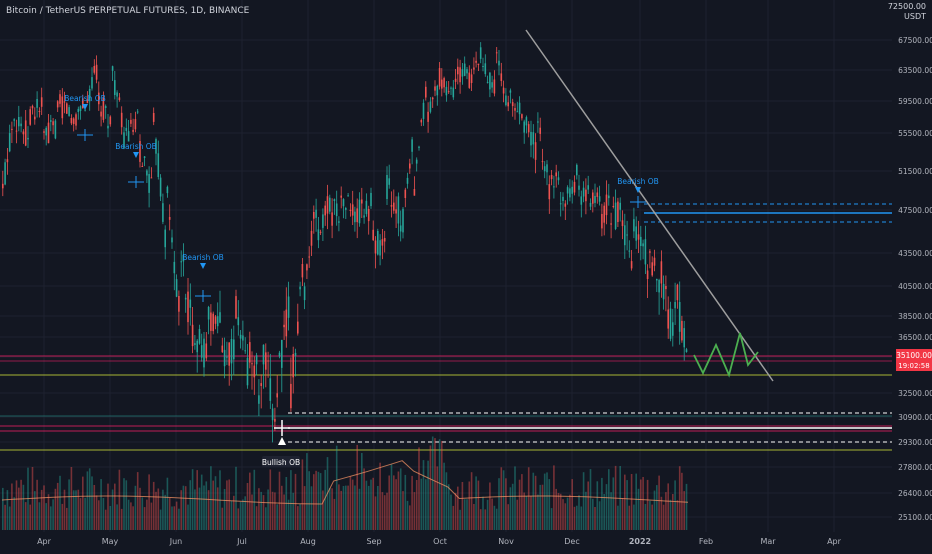 The height and width of the screenshot is (554, 932). What do you see at coordinates (915, 171) in the screenshot?
I see `price-tick-label: 51500.00` at bounding box center [915, 171].